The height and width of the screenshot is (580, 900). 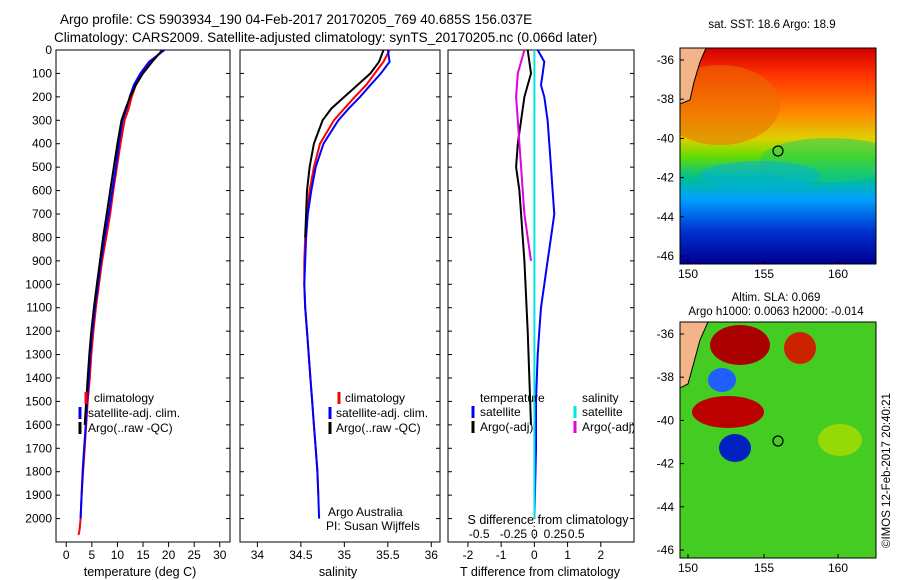 What do you see at coordinates (500, 412) in the screenshot?
I see `legend-label-t-satellite: satellite` at bounding box center [500, 412].